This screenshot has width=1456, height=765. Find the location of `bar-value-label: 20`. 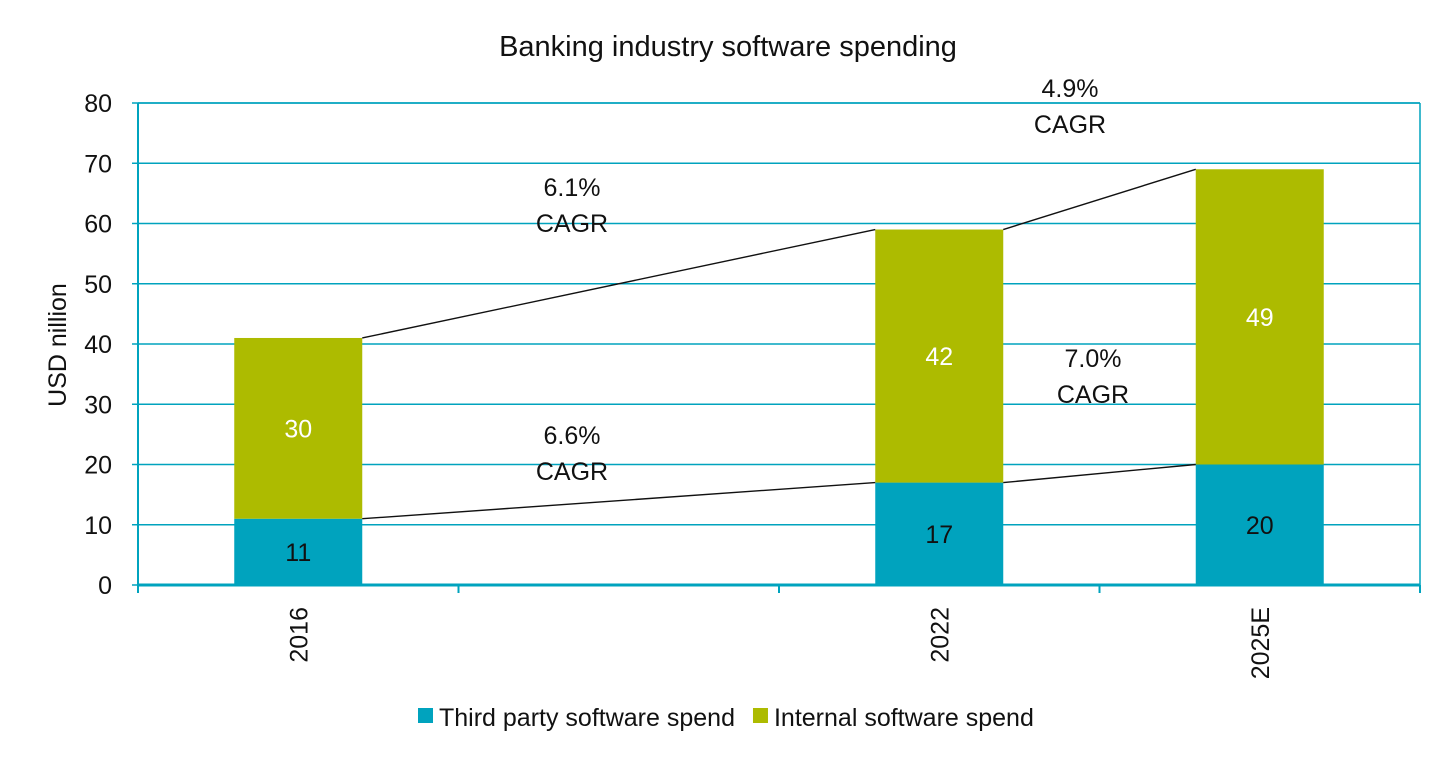

bar-value-label: 20 is located at coordinates (1260, 526).